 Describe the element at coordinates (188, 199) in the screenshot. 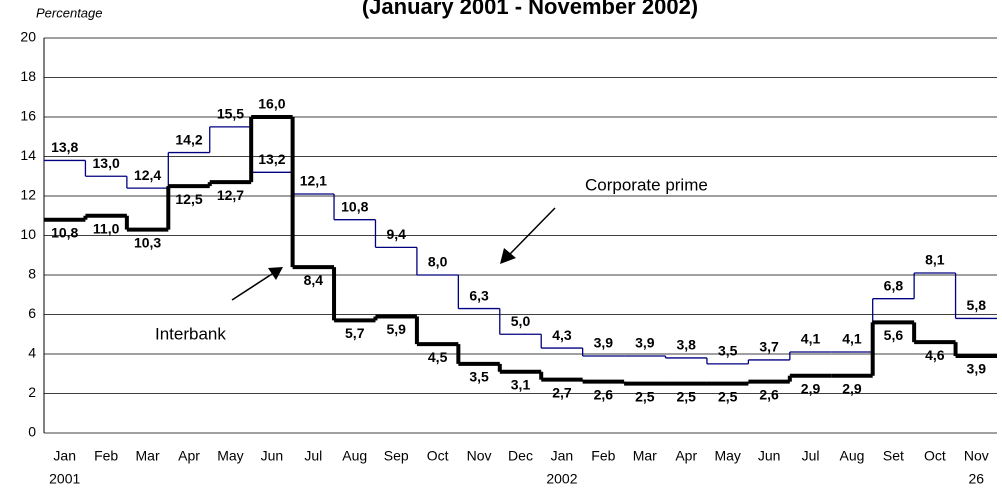

I see `value-label: 12,5` at that location.